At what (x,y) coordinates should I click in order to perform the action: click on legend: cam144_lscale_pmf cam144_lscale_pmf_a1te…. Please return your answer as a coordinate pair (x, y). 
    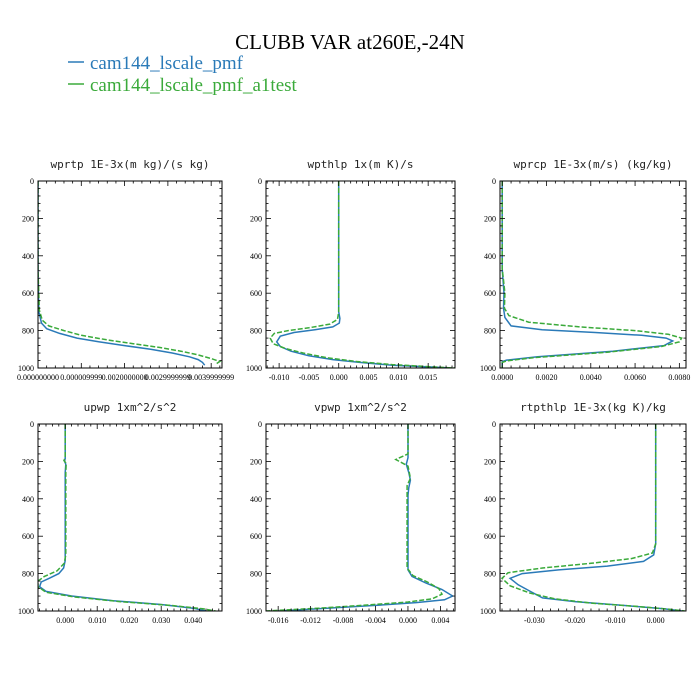
    Looking at the image, I should click on (183, 74).